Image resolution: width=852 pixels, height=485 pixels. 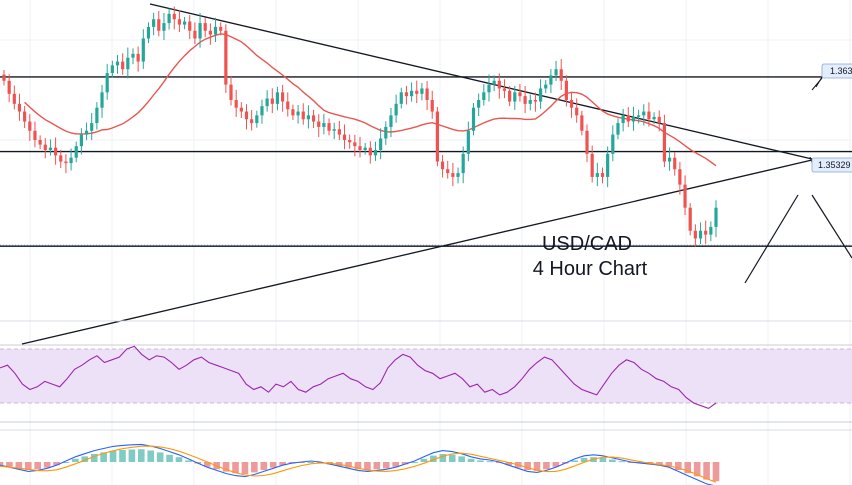 I want to click on projection-down-leg, so click(x=831, y=226).